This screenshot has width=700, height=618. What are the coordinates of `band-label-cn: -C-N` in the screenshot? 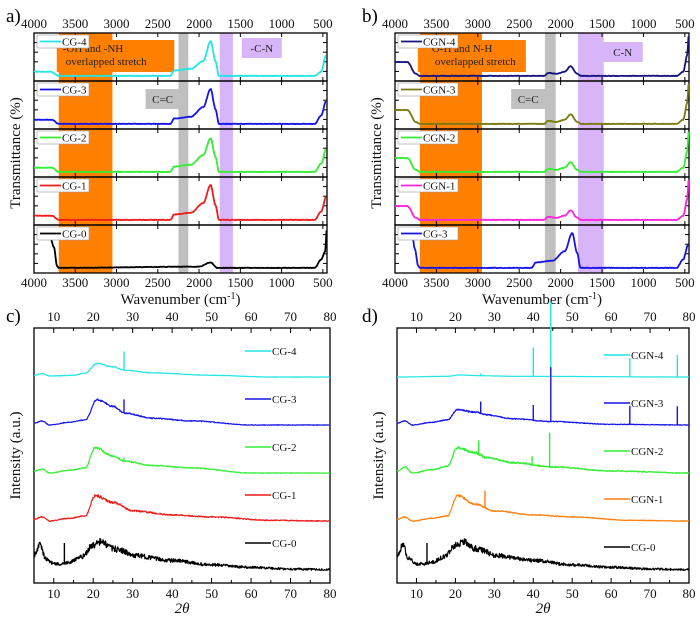 It's located at (261, 49).